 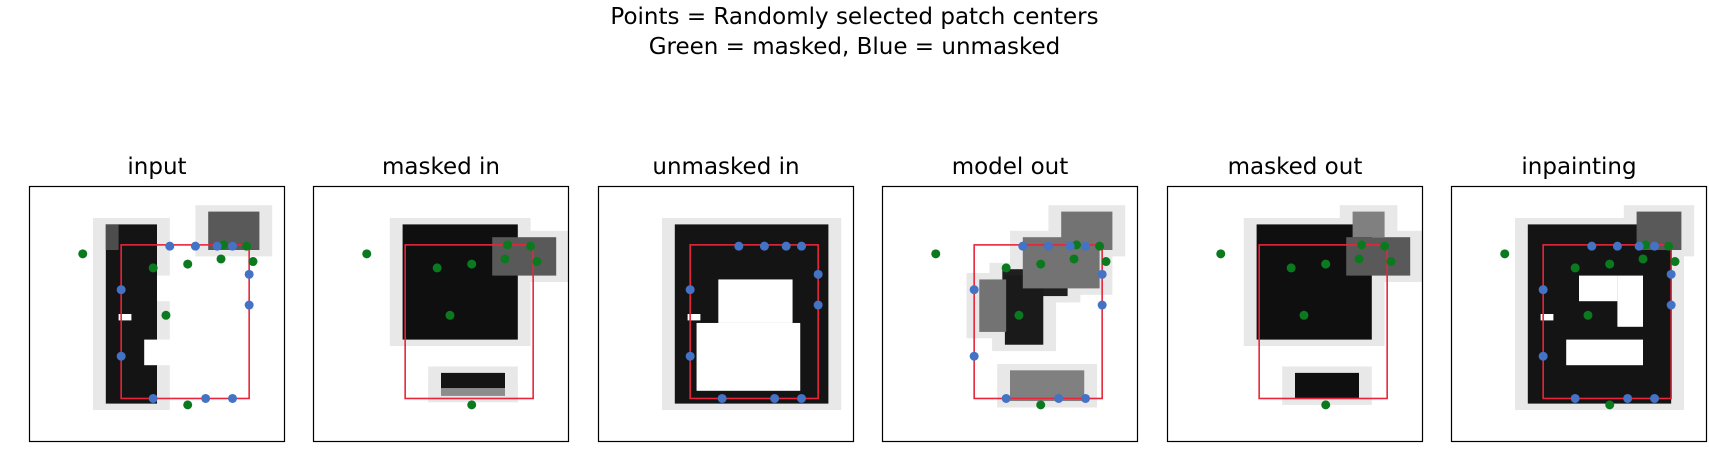 I want to click on panel-title: unmasked in, so click(x=726, y=167).